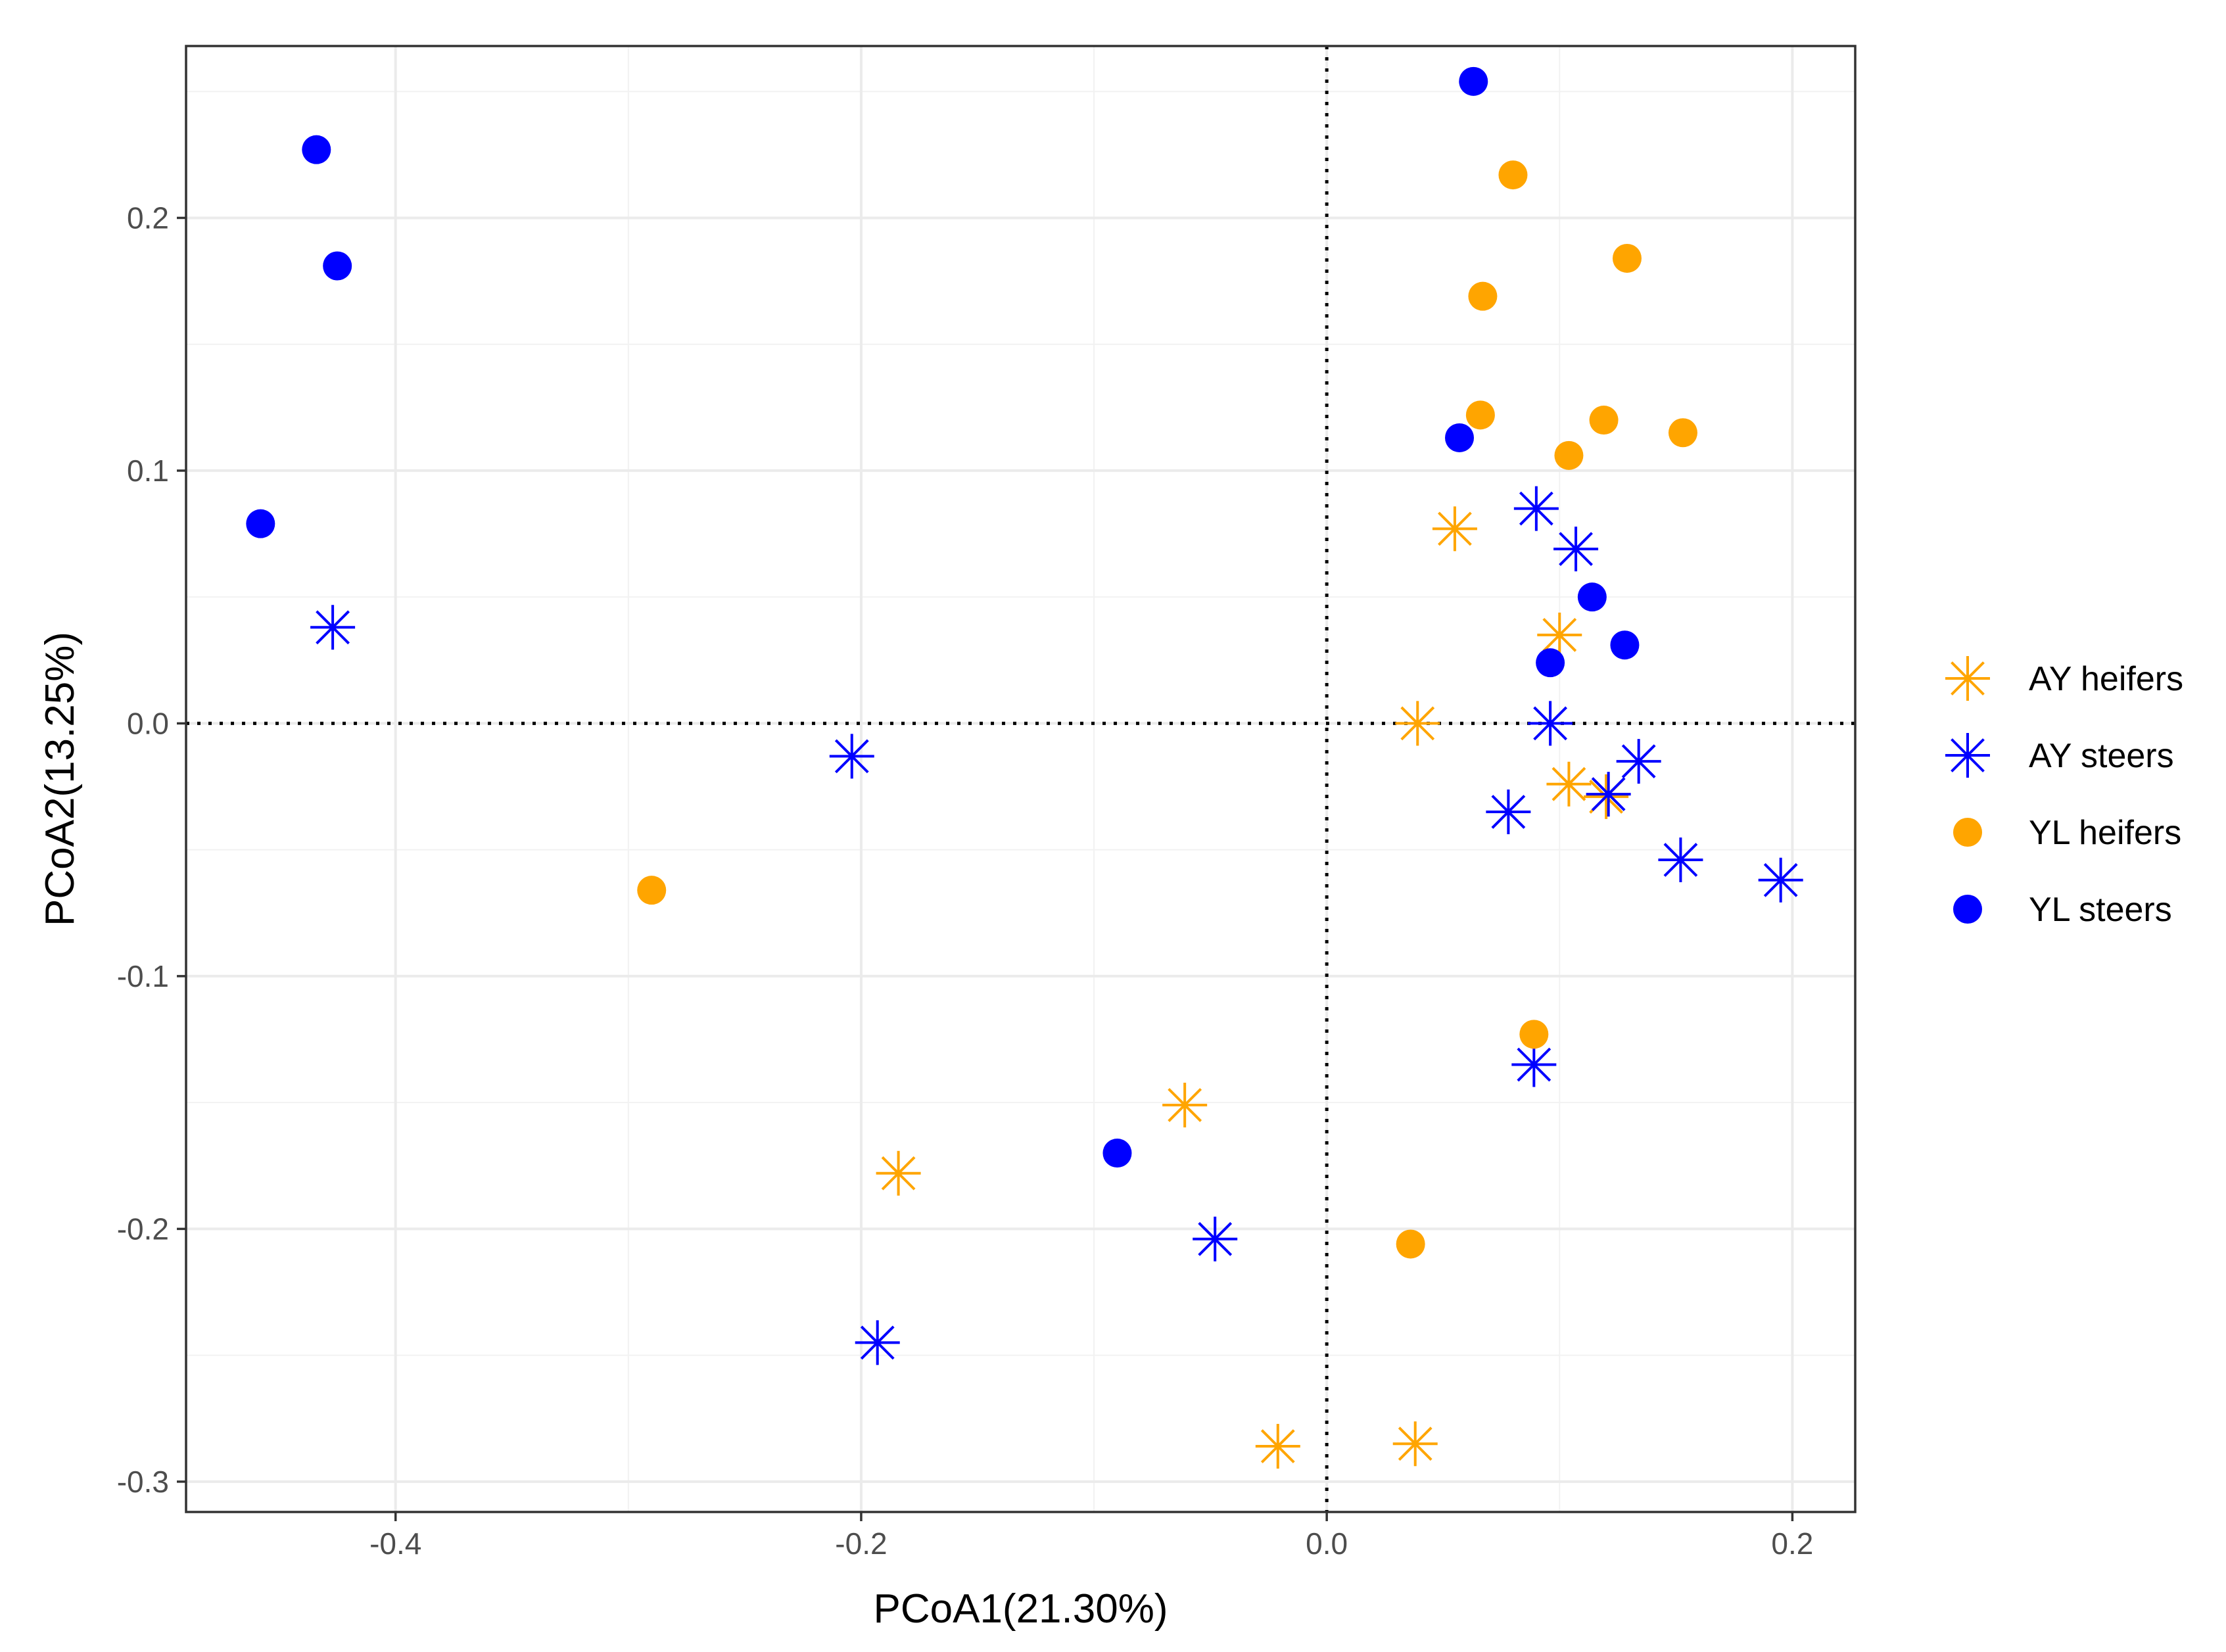 The image size is (2226, 1652). Describe the element at coordinates (1967, 909) in the screenshot. I see `legend-key-yl-steers` at that location.